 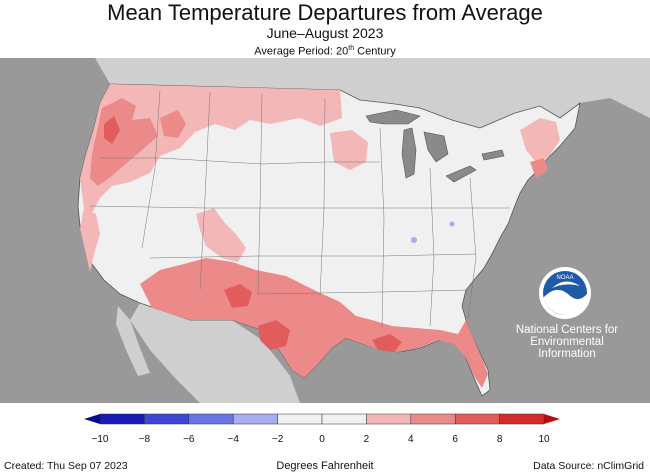 I want to click on border-gulf-states, so click(x=363, y=292).